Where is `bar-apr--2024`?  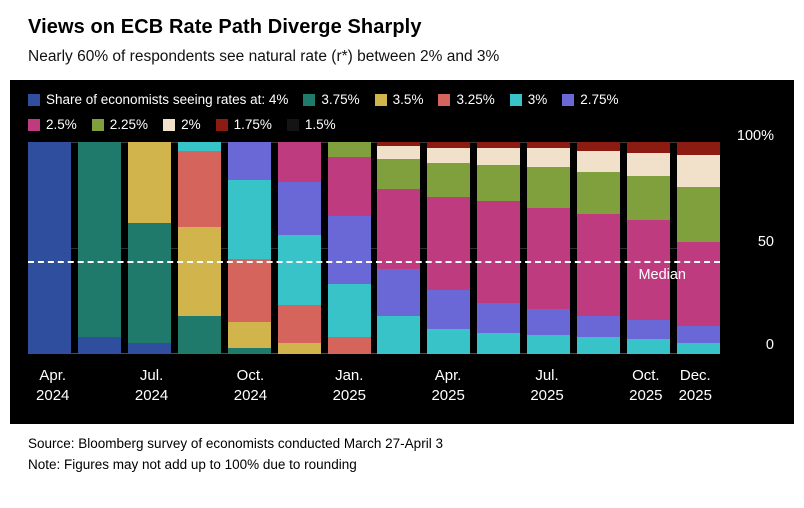
bar-apr--2024 is located at coordinates (49, 248).